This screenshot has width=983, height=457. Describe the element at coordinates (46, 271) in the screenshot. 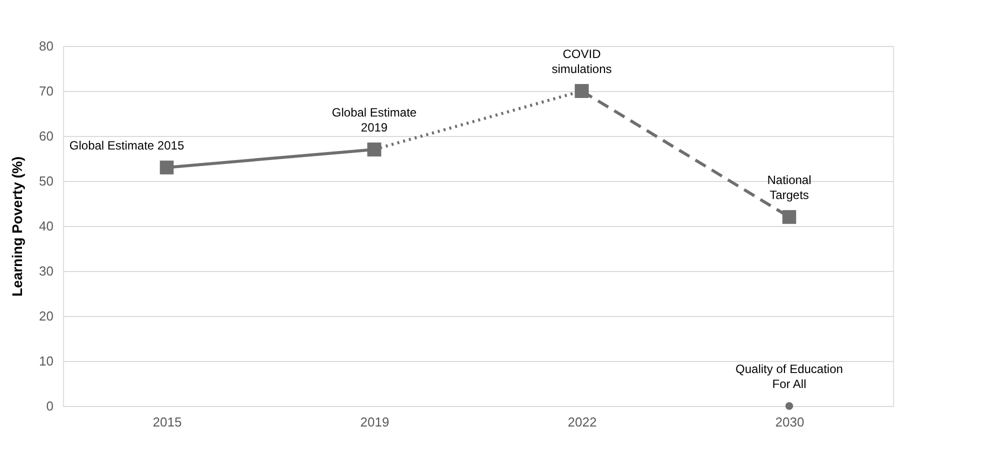

I see `y-tick-label: 30` at that location.